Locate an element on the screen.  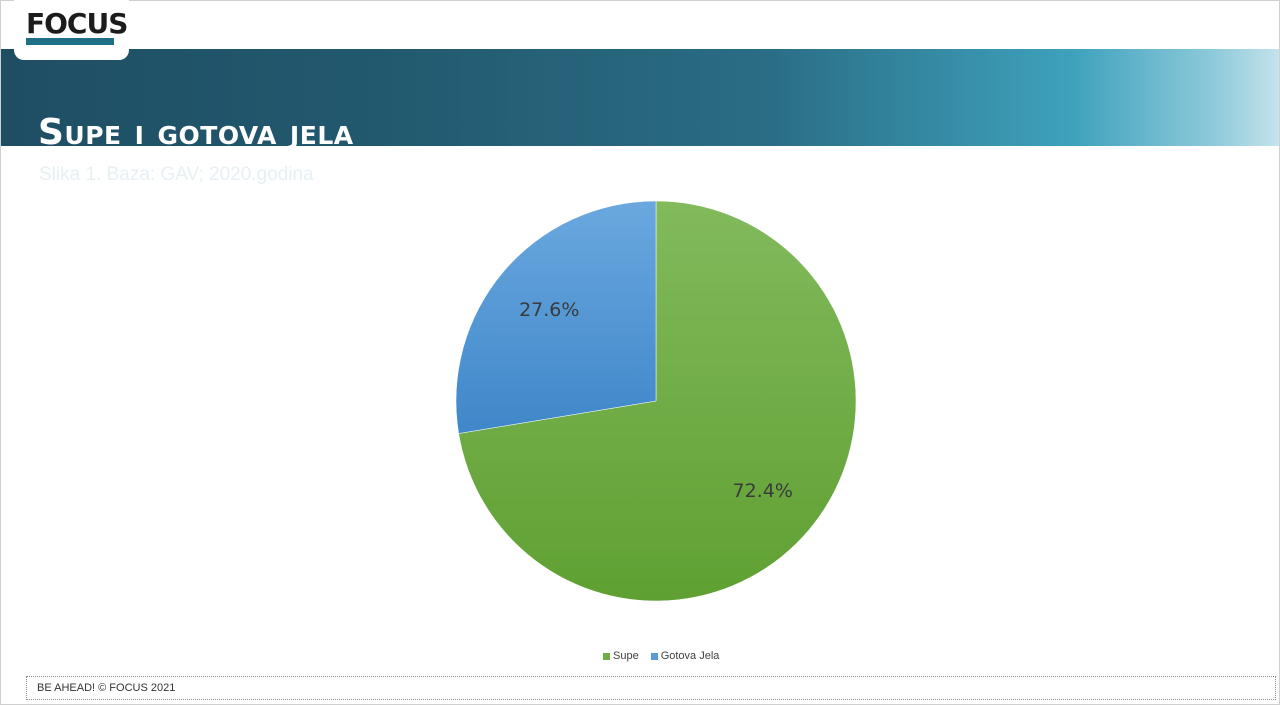
page-title: Supe i gotova jela is located at coordinates (196, 132).